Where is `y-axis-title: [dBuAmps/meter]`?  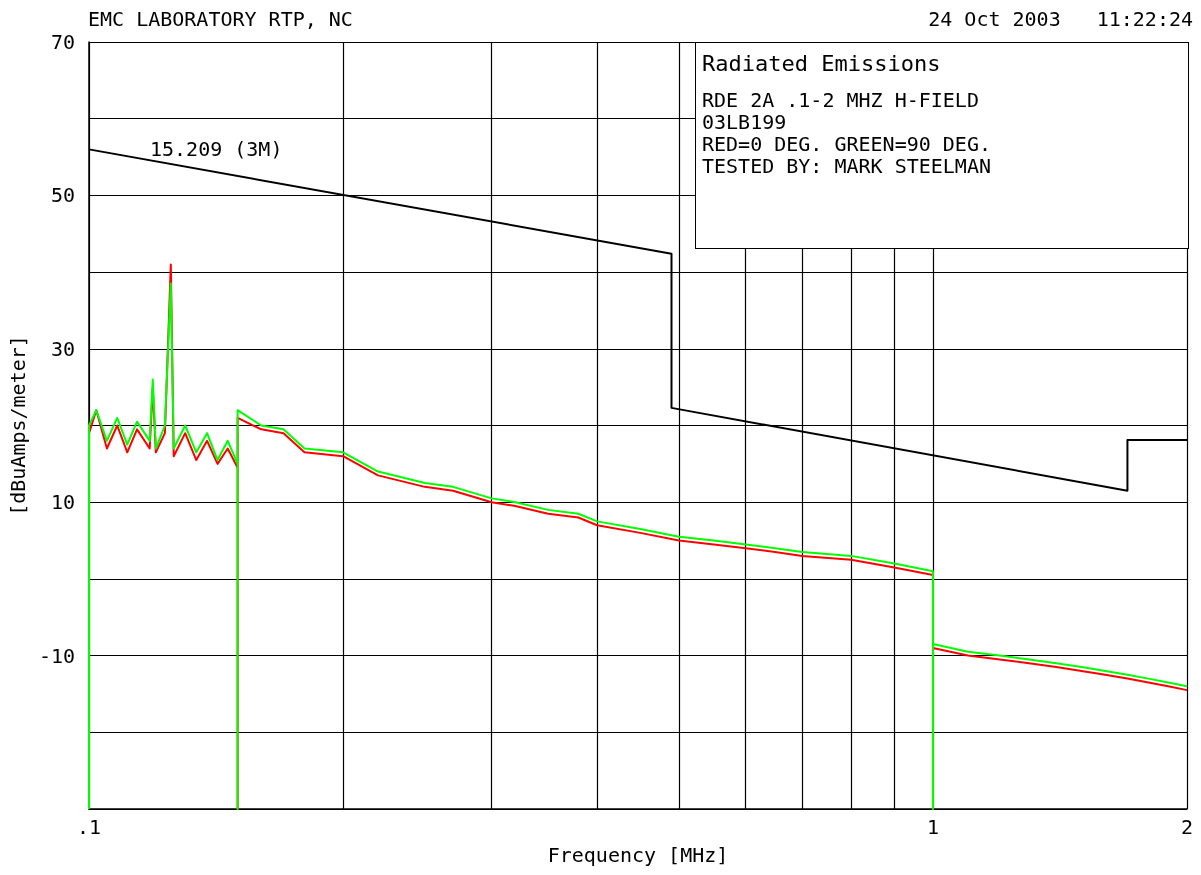
y-axis-title: [dBuAmps/meter] is located at coordinates (18, 425).